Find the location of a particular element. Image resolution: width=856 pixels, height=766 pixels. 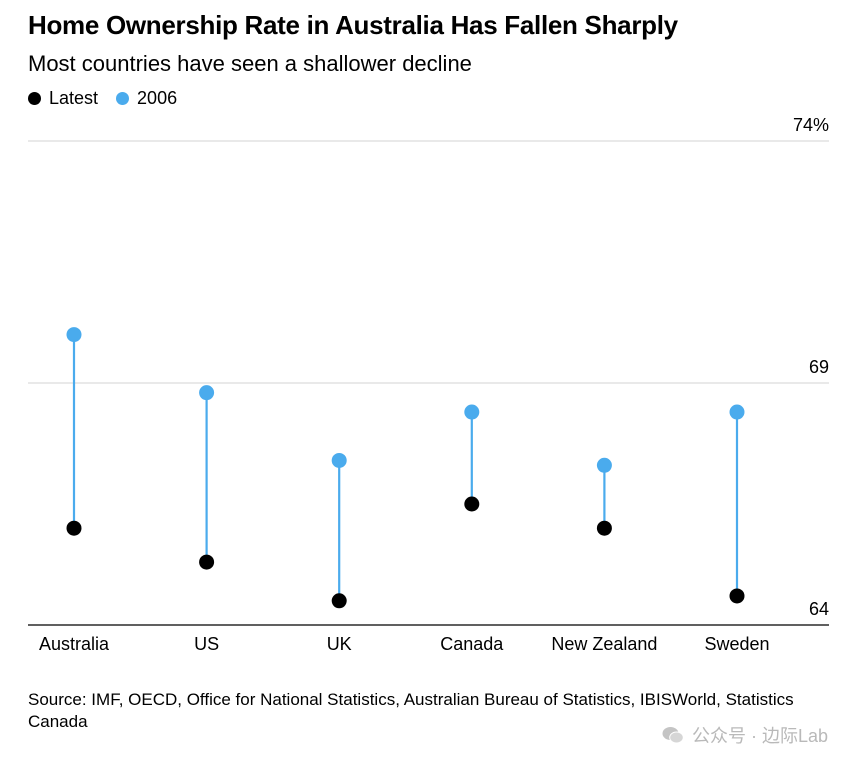

wechat-icon is located at coordinates (673, 735).